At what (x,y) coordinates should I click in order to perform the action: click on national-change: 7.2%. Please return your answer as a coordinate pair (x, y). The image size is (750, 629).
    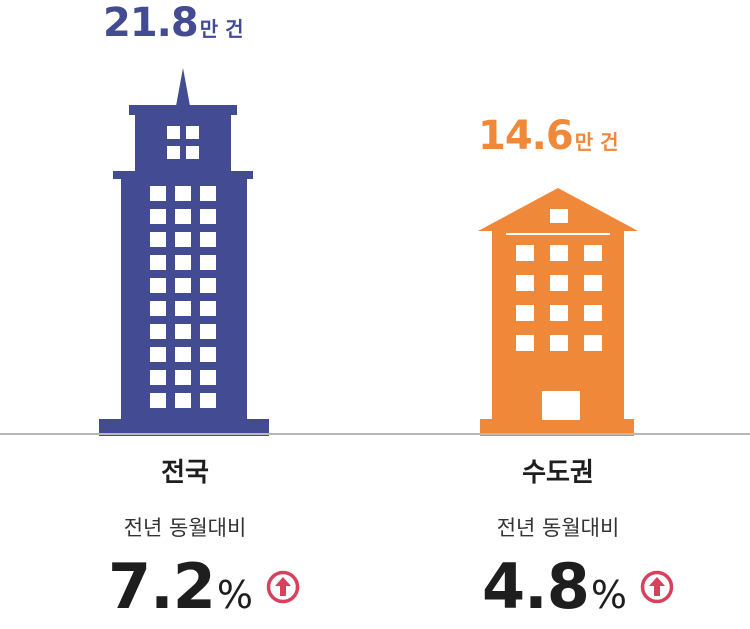
    Looking at the image, I should click on (204, 586).